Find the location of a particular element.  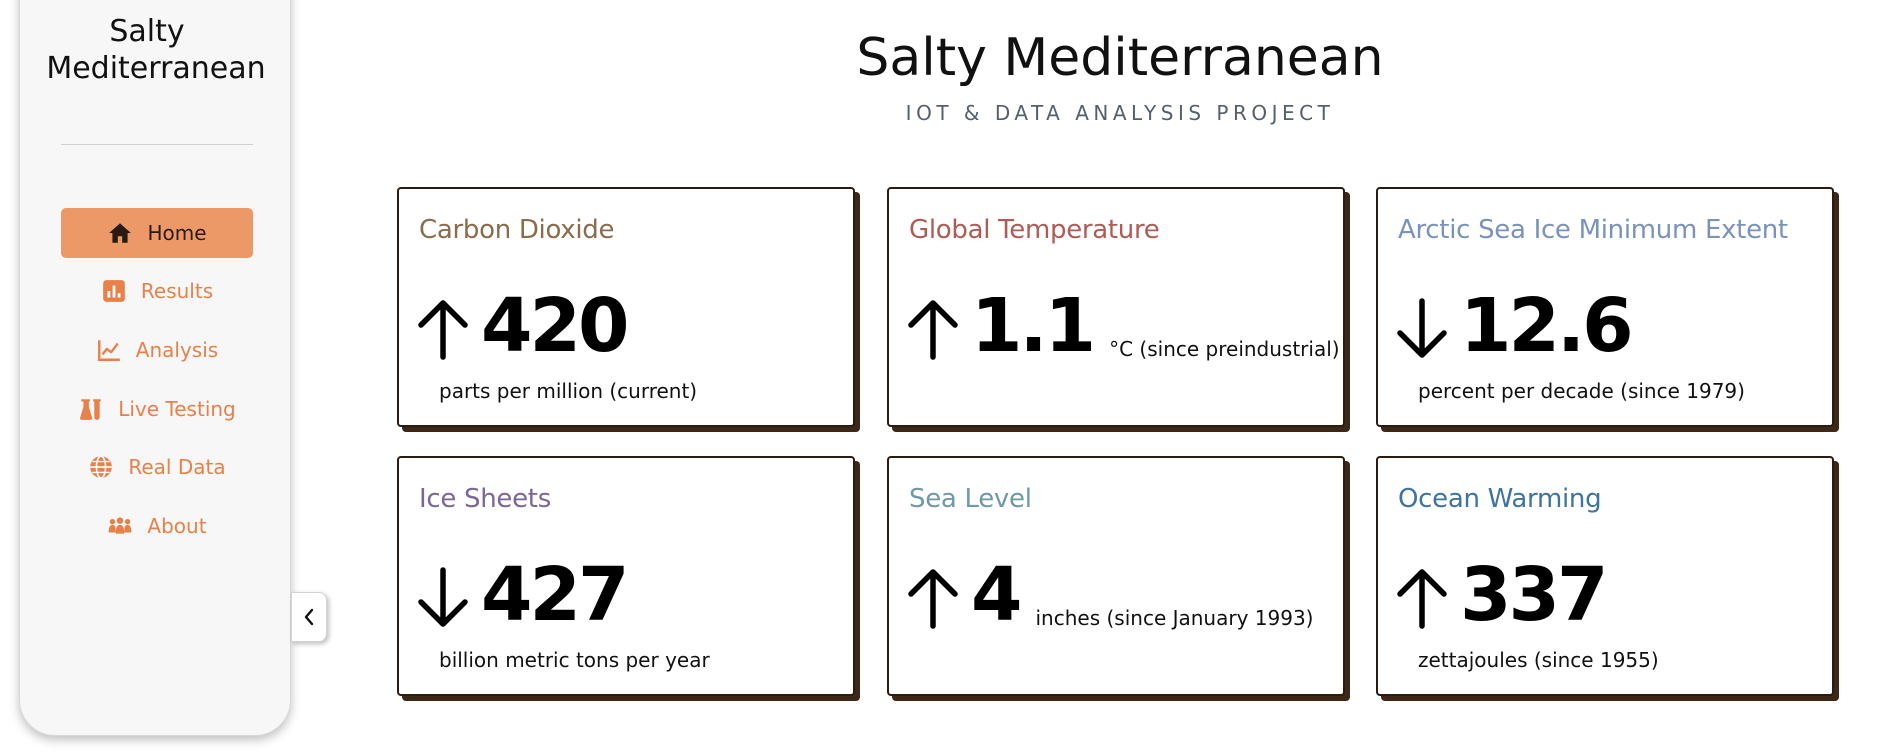

sidebar-divider is located at coordinates (157, 144).